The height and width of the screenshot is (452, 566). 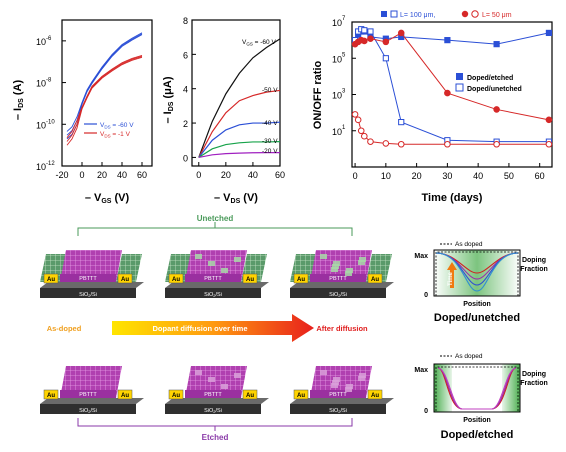 What do you see at coordinates (270, 141) in the screenshot?
I see `output-curve-label-30: -30 V` at bounding box center [270, 141].